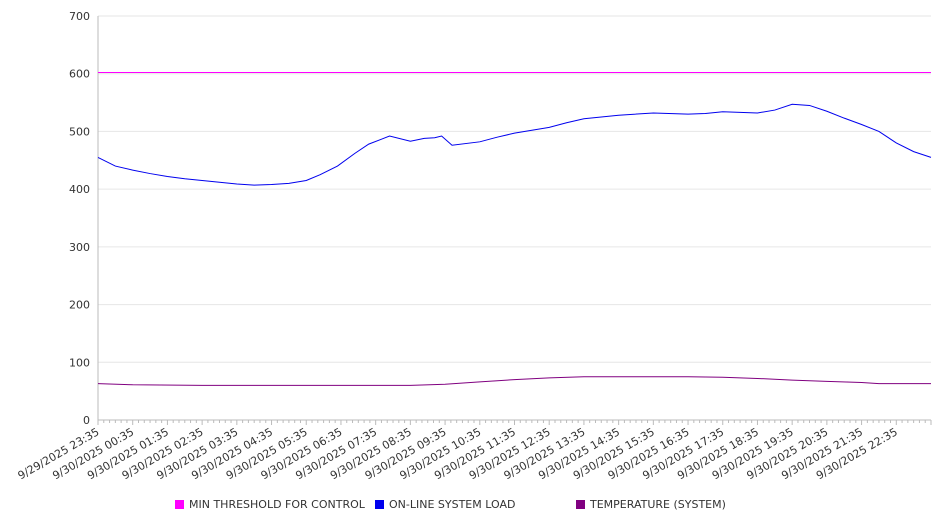 This screenshot has width=946, height=526. I want to click on legend-label: MIN THRESHOLD FOR CONTROL, so click(277, 504).